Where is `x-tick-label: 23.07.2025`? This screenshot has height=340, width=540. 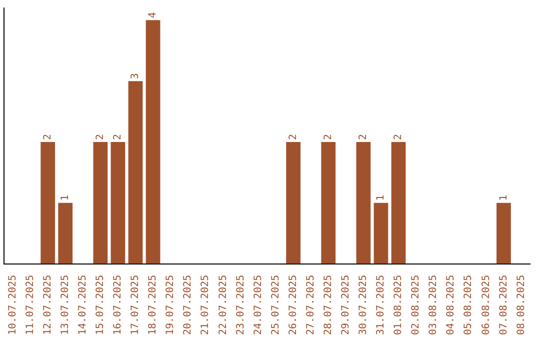 x-tick-label: 23.07.2025 is located at coordinates (240, 305).